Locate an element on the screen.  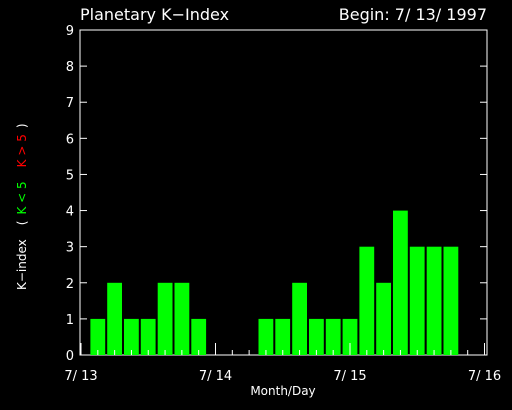
y-tick-label: 6 is located at coordinates (70, 139).